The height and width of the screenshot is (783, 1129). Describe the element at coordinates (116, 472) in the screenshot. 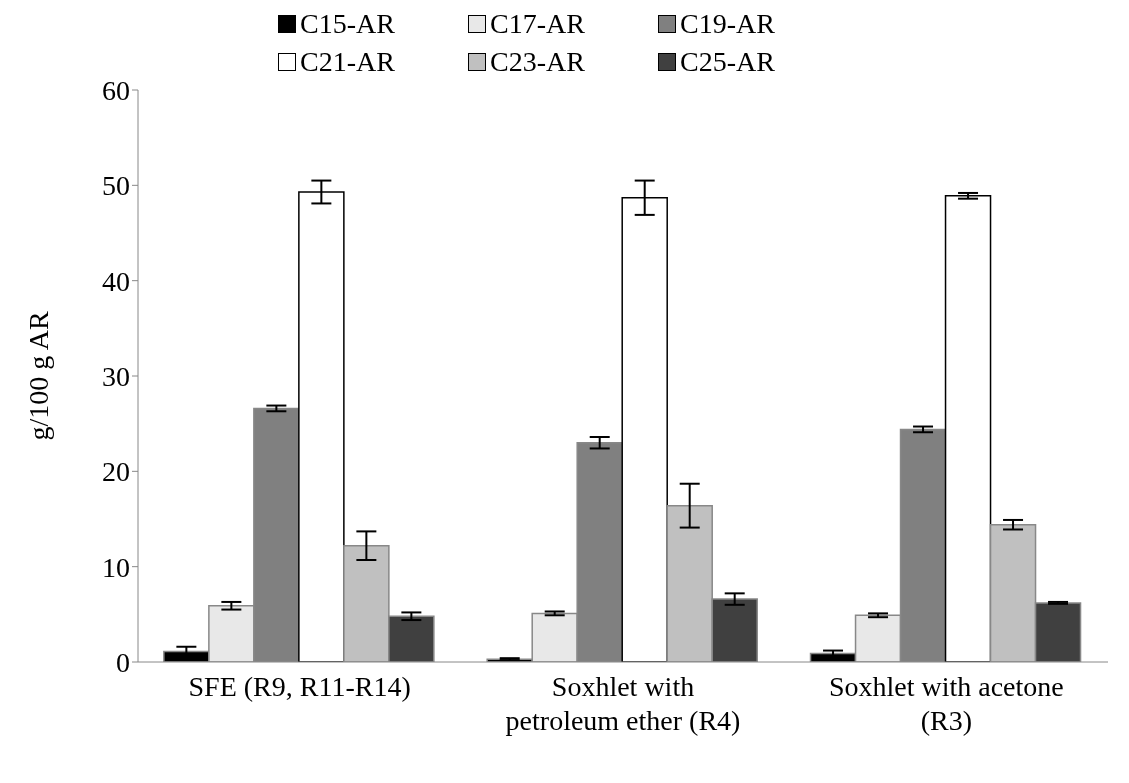

I see `y-tick-label: 20` at that location.